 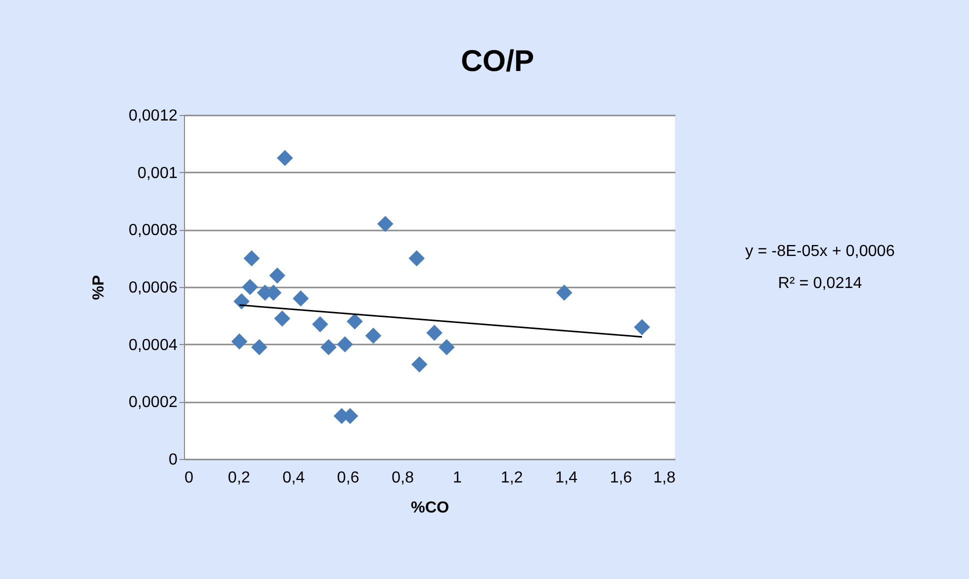 I want to click on x-tick-label: 0,6, so click(x=348, y=478).